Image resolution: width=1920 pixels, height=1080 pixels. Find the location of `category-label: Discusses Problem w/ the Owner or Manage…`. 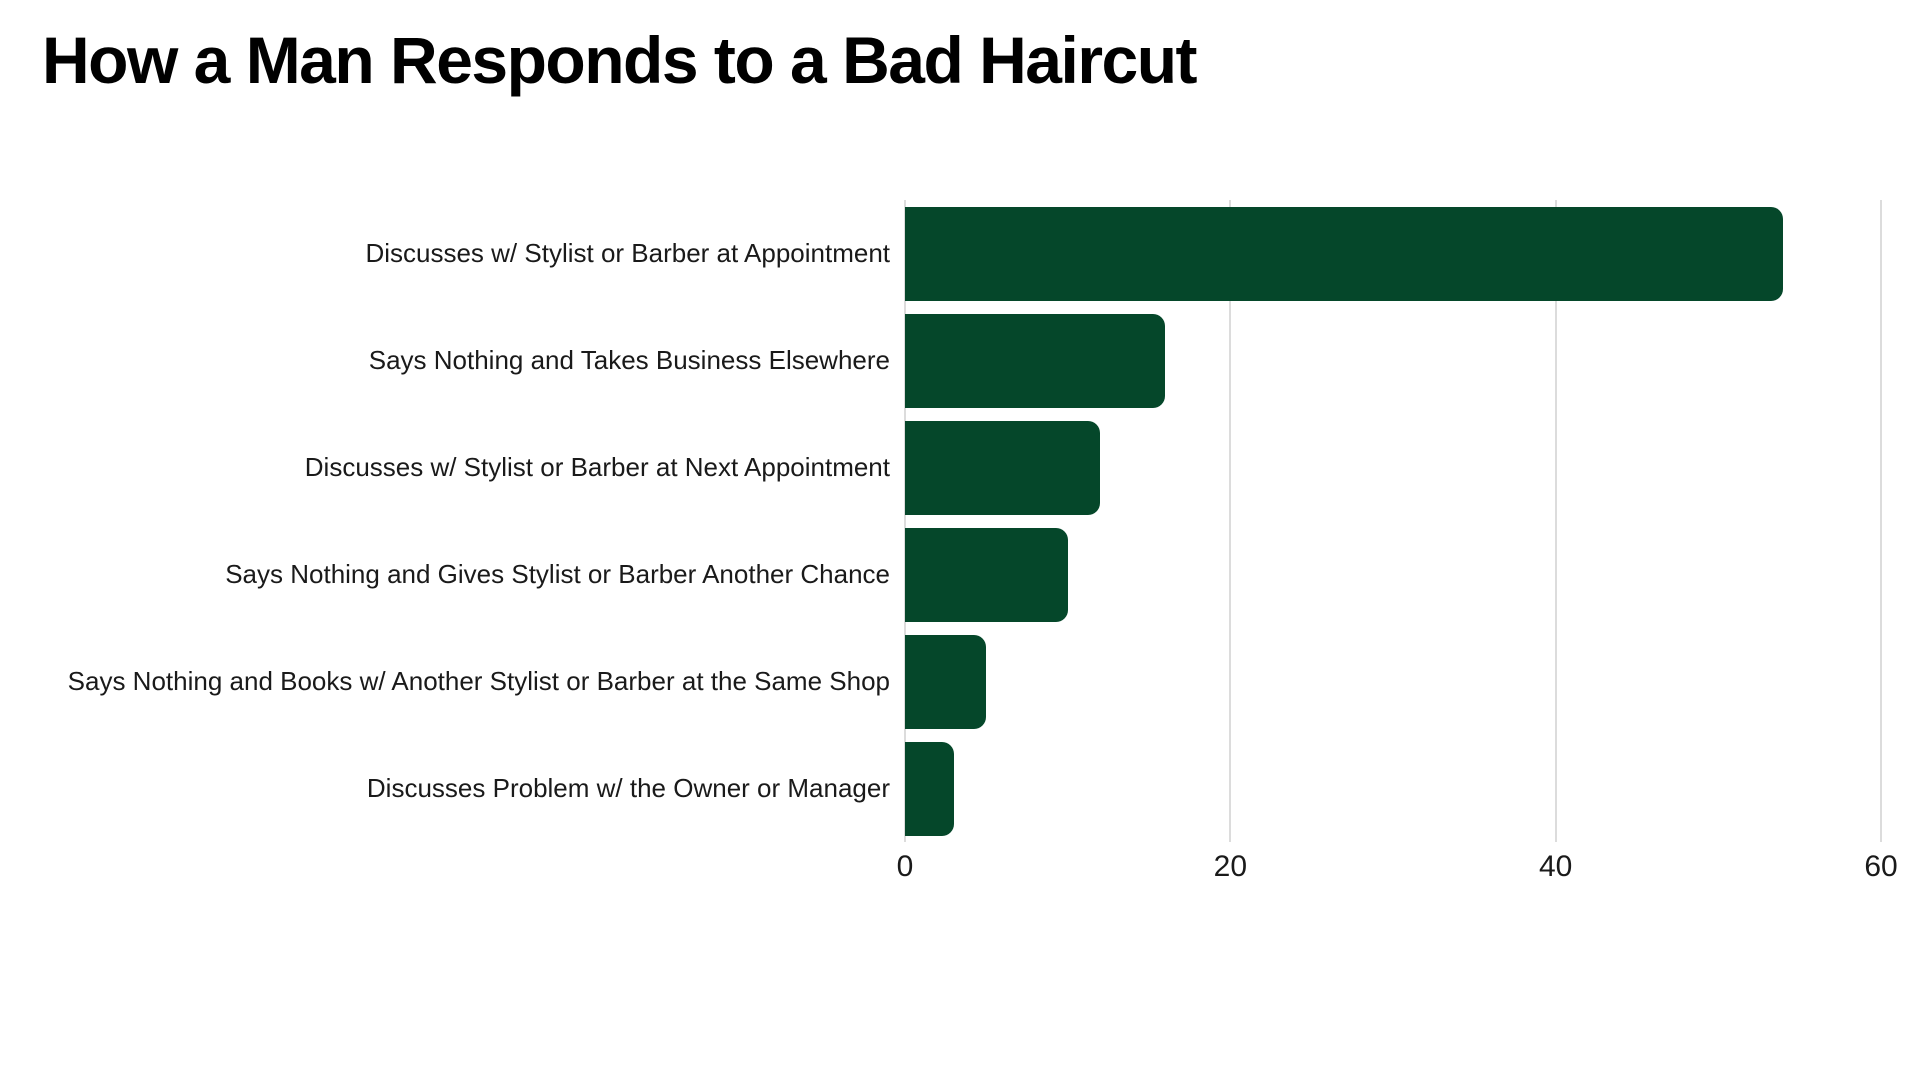

category-label: Discusses Problem w/ the Owner or Manage… is located at coordinates (628, 788).